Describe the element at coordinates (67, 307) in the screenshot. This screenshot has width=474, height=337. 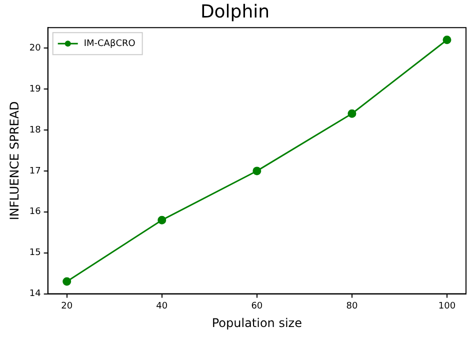
I see `x-tick-label: 20` at that location.